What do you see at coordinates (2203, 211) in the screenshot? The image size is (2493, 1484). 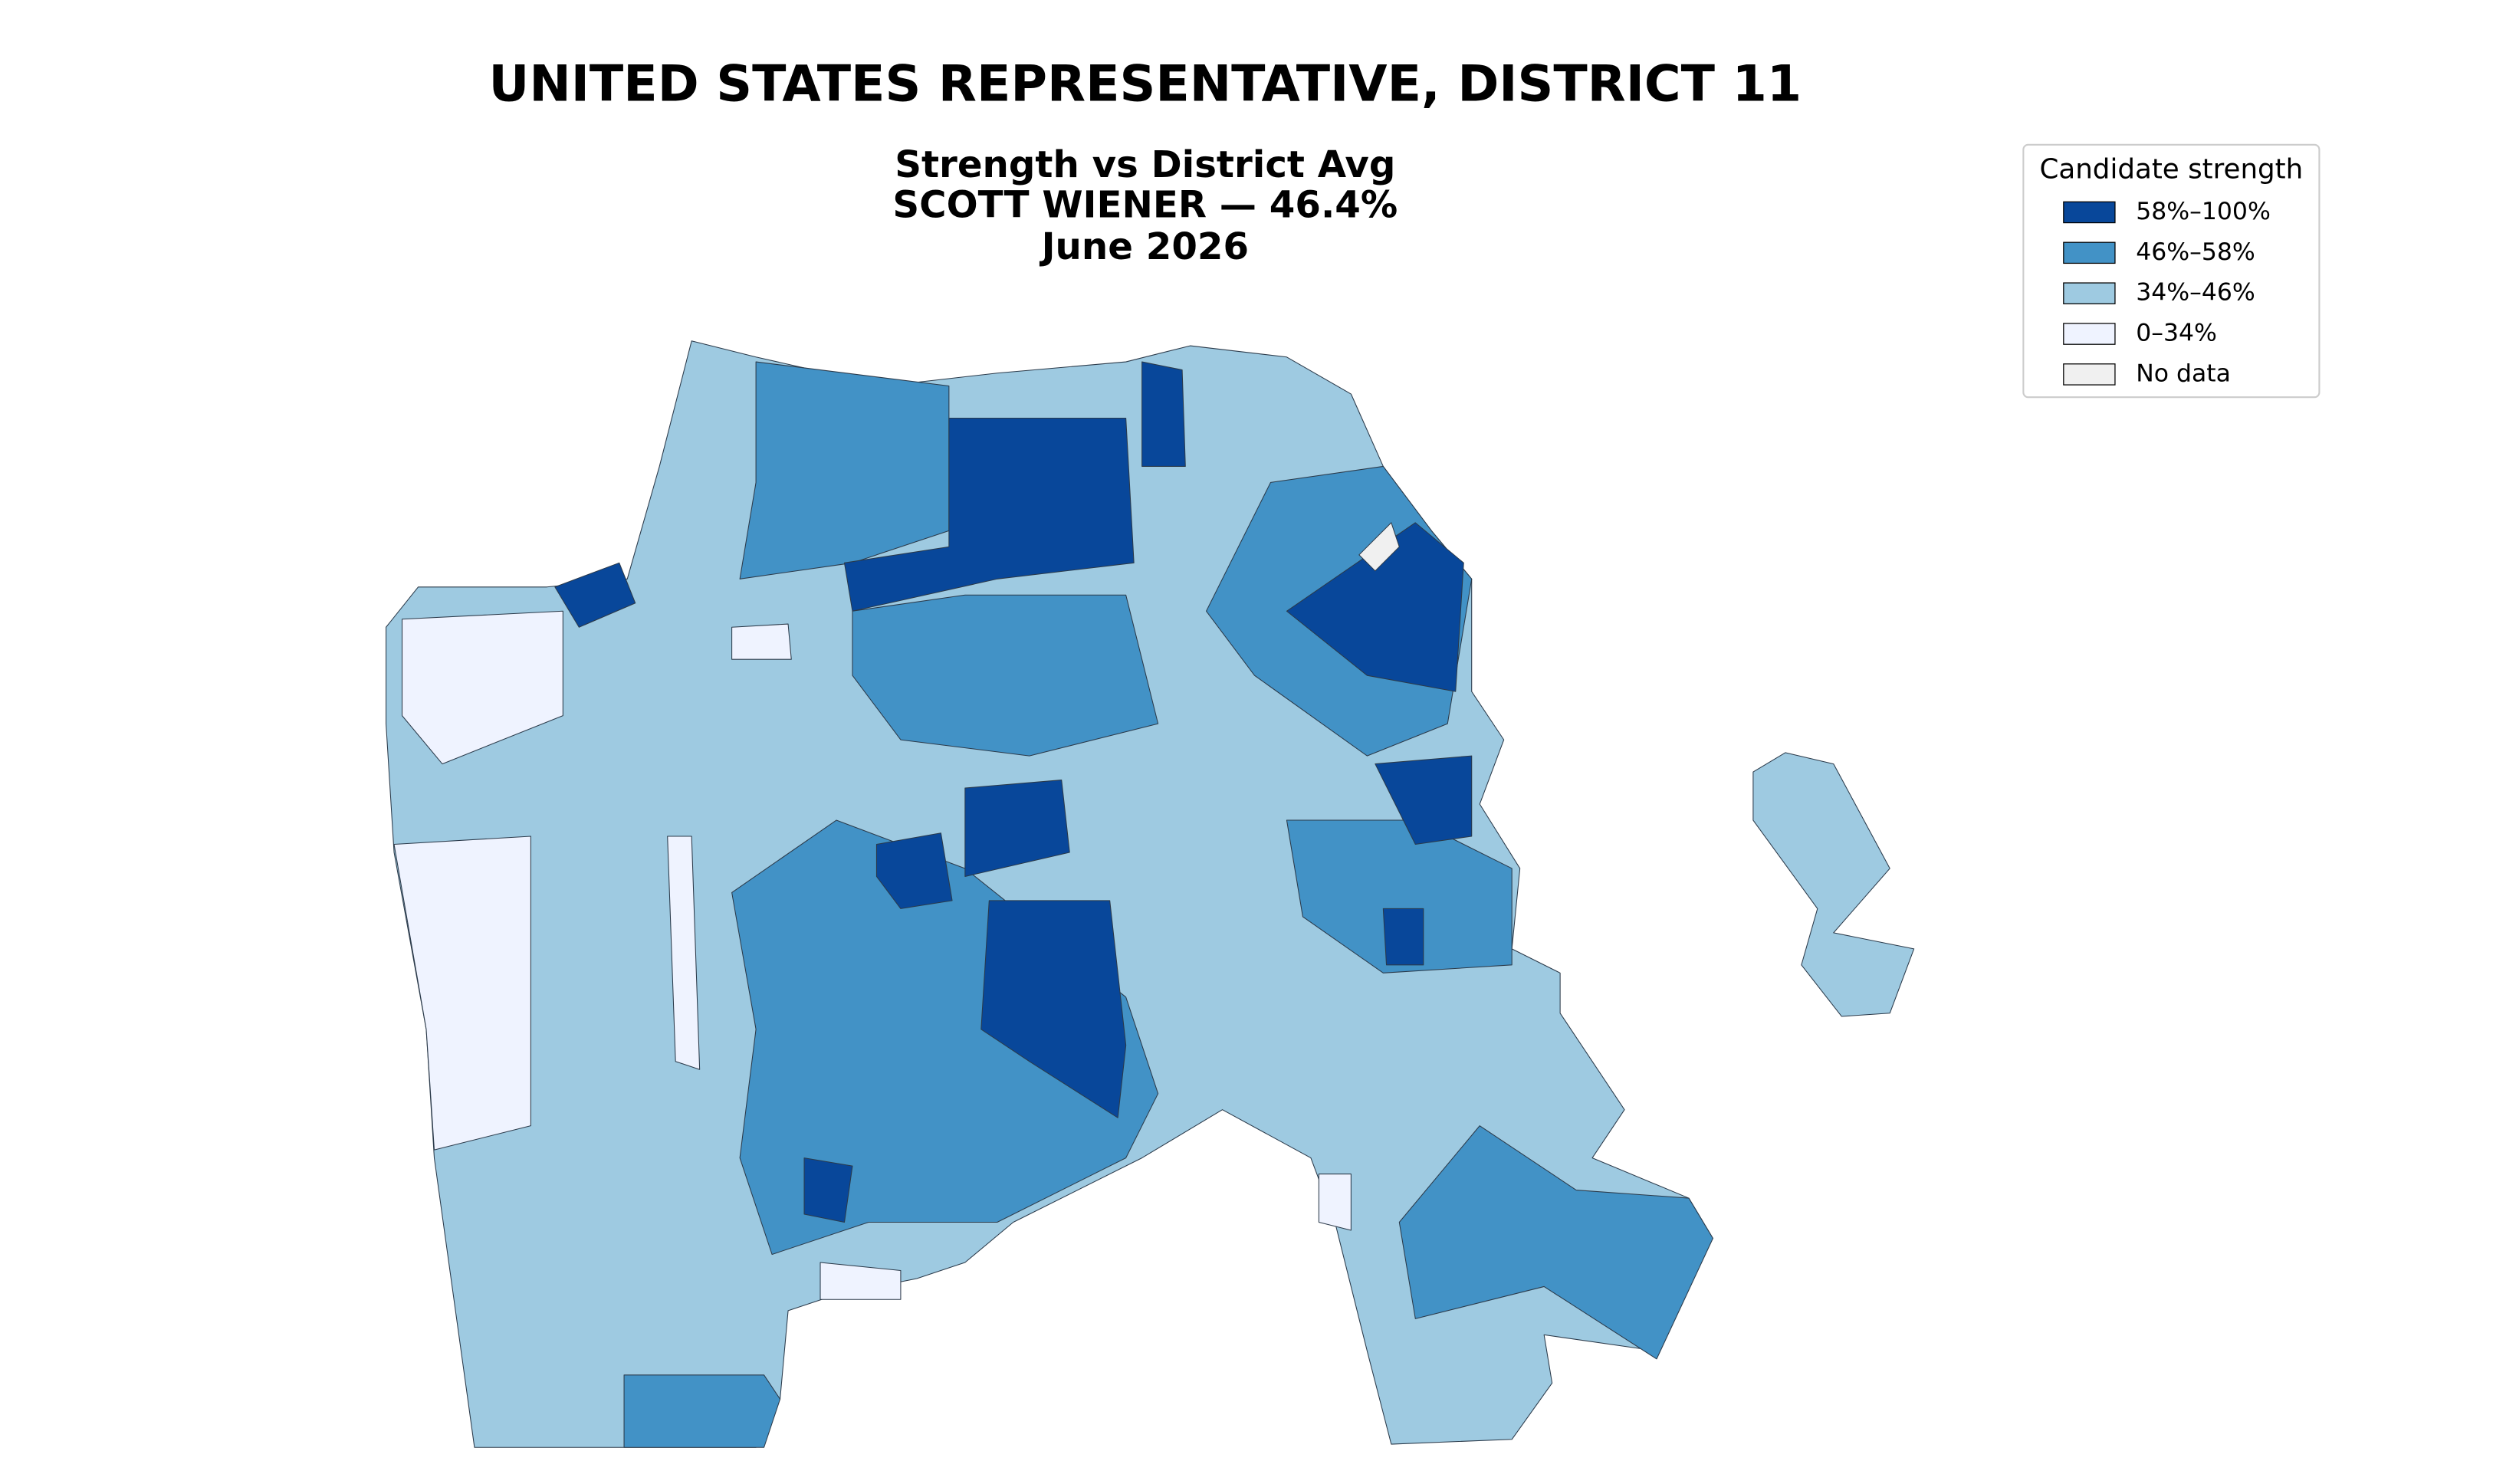 I see `legend-label: 58%–100%` at bounding box center [2203, 211].